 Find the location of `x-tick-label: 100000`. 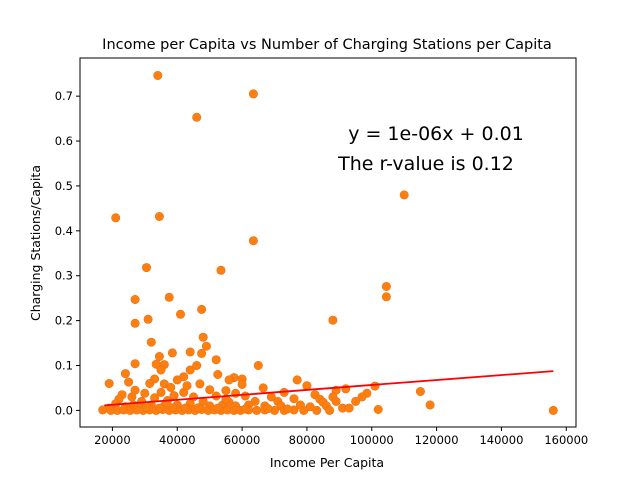

x-tick-label: 100000 is located at coordinates (372, 440).